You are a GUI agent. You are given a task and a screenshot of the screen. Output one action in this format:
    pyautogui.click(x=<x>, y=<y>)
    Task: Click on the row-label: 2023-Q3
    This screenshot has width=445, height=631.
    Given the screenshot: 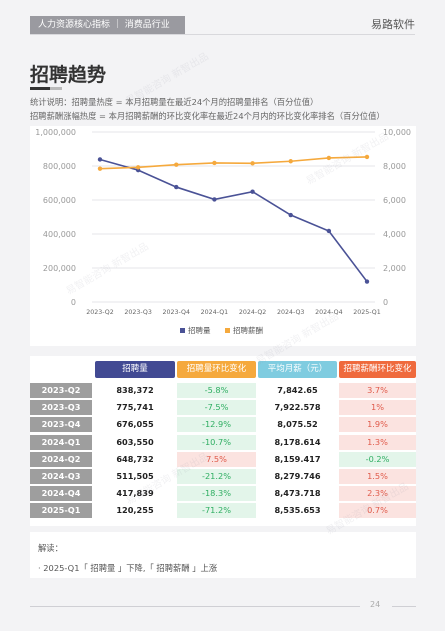 What is the action you would take?
    pyautogui.click(x=61, y=408)
    